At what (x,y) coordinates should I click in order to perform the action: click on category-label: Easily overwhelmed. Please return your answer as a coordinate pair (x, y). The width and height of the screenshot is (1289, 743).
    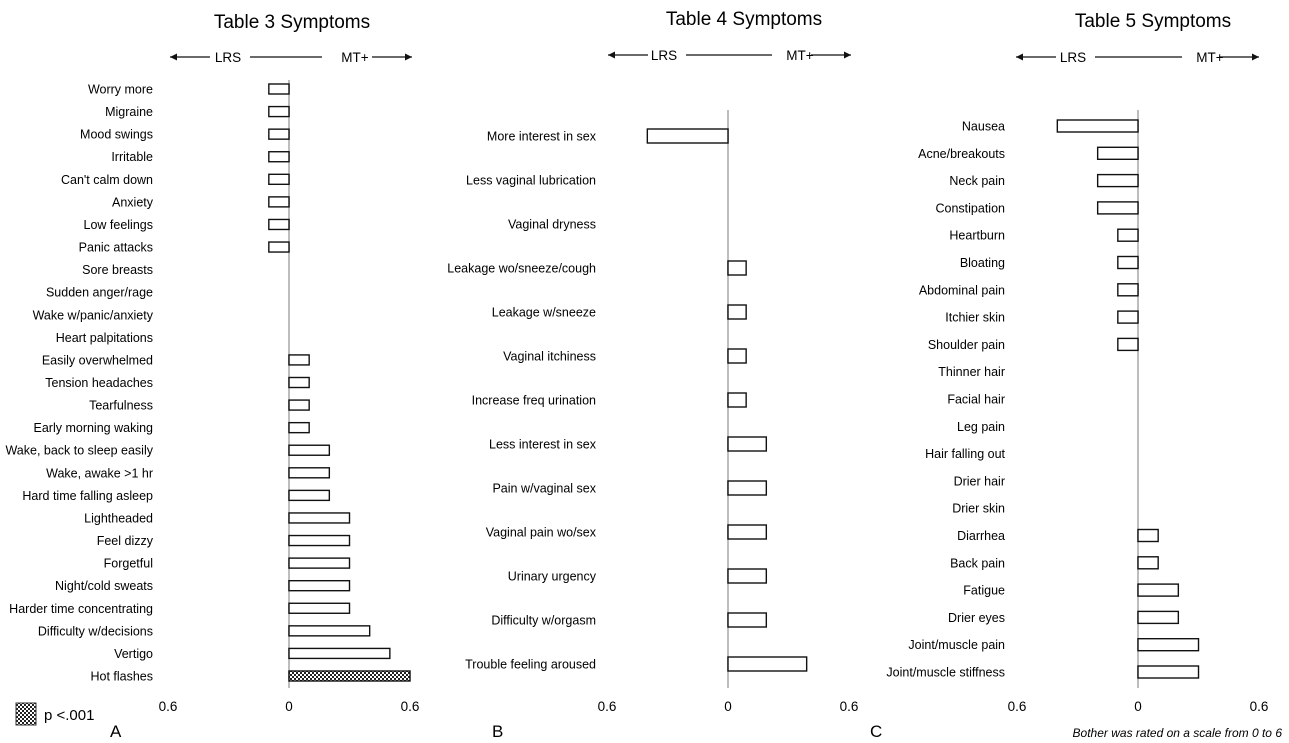
    Looking at the image, I should click on (97, 360).